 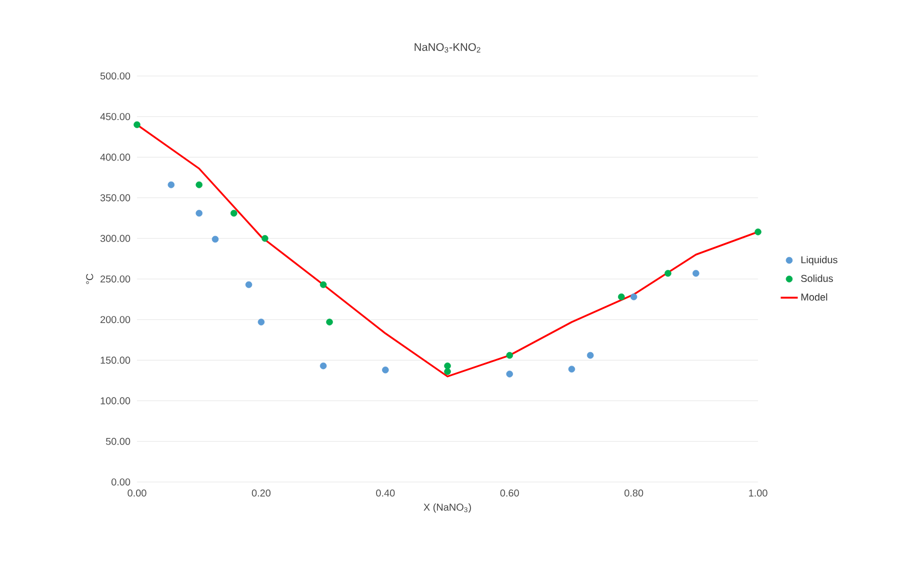 I want to click on y-tick-label: 100.00, so click(x=115, y=400).